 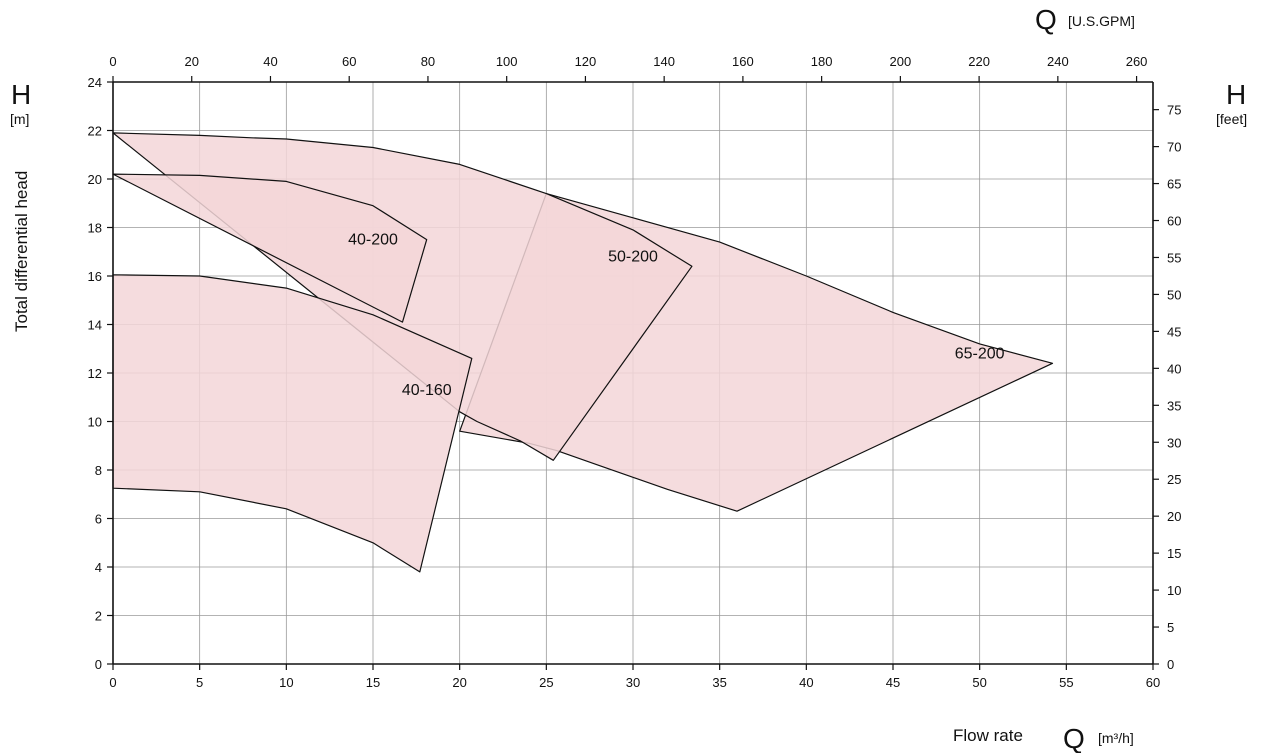 What do you see at coordinates (95, 228) in the screenshot?
I see `y-tick-label: 18` at bounding box center [95, 228].